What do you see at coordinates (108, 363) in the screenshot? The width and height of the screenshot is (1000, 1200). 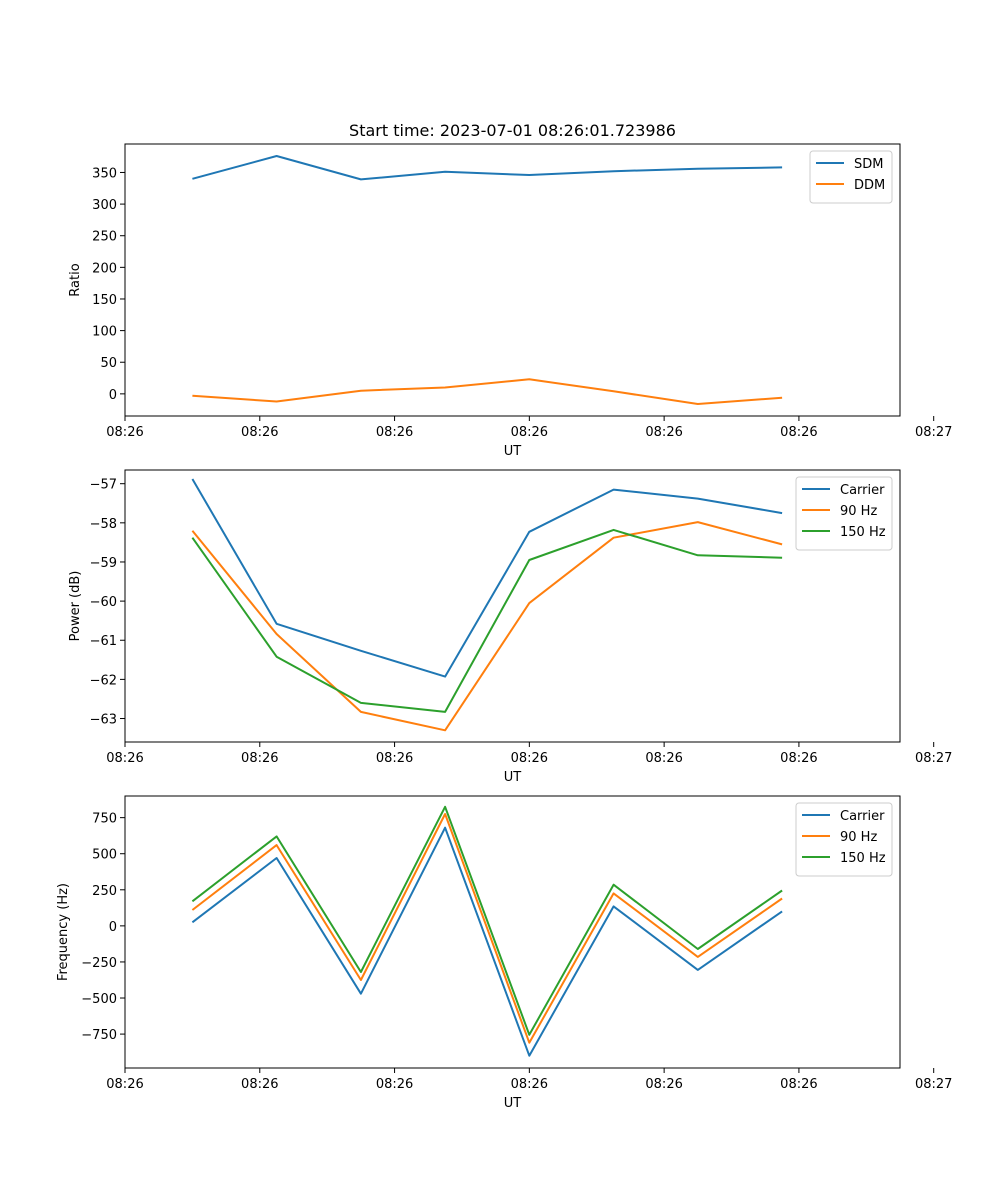 I see `y-tick-label: 50` at bounding box center [108, 363].